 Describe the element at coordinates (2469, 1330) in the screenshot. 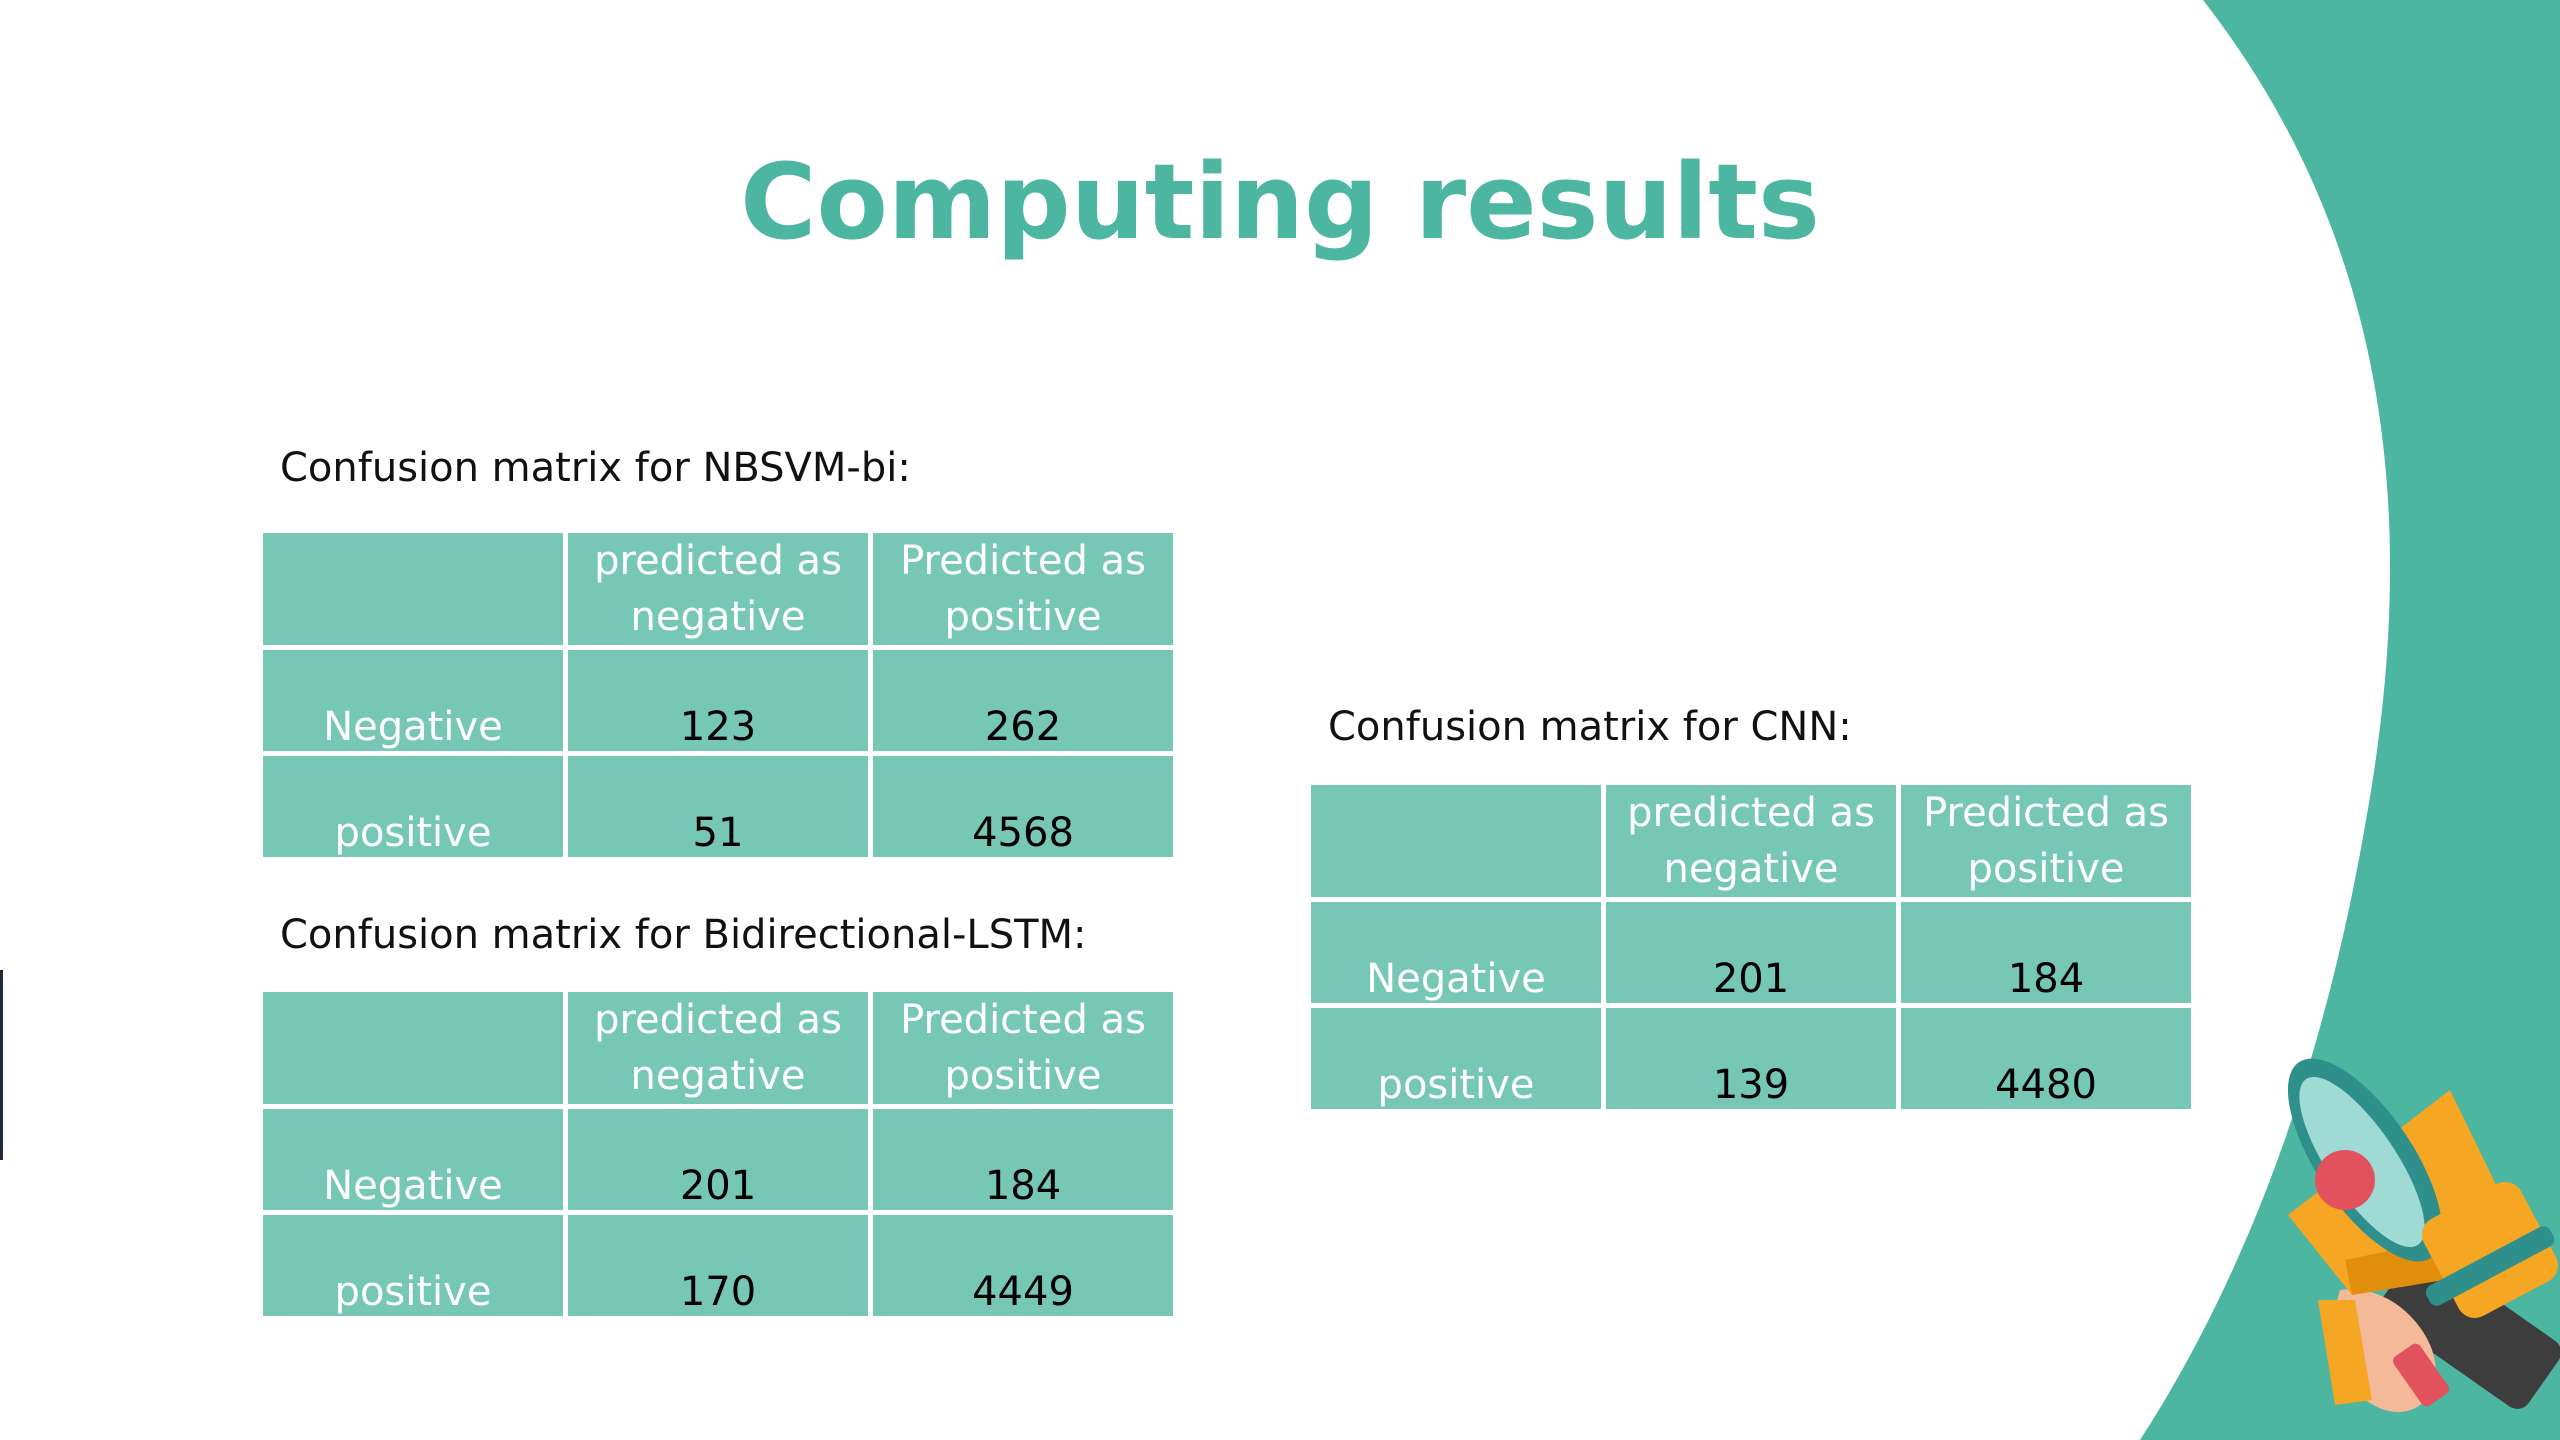

I see `megaphone-handle` at that location.